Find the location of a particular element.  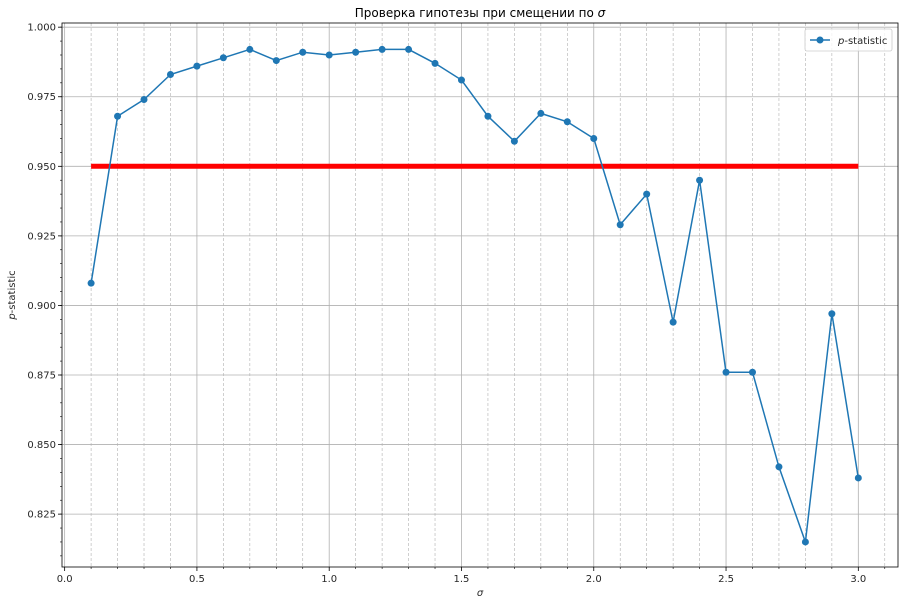

x-tick-label: 2.0 is located at coordinates (594, 579).